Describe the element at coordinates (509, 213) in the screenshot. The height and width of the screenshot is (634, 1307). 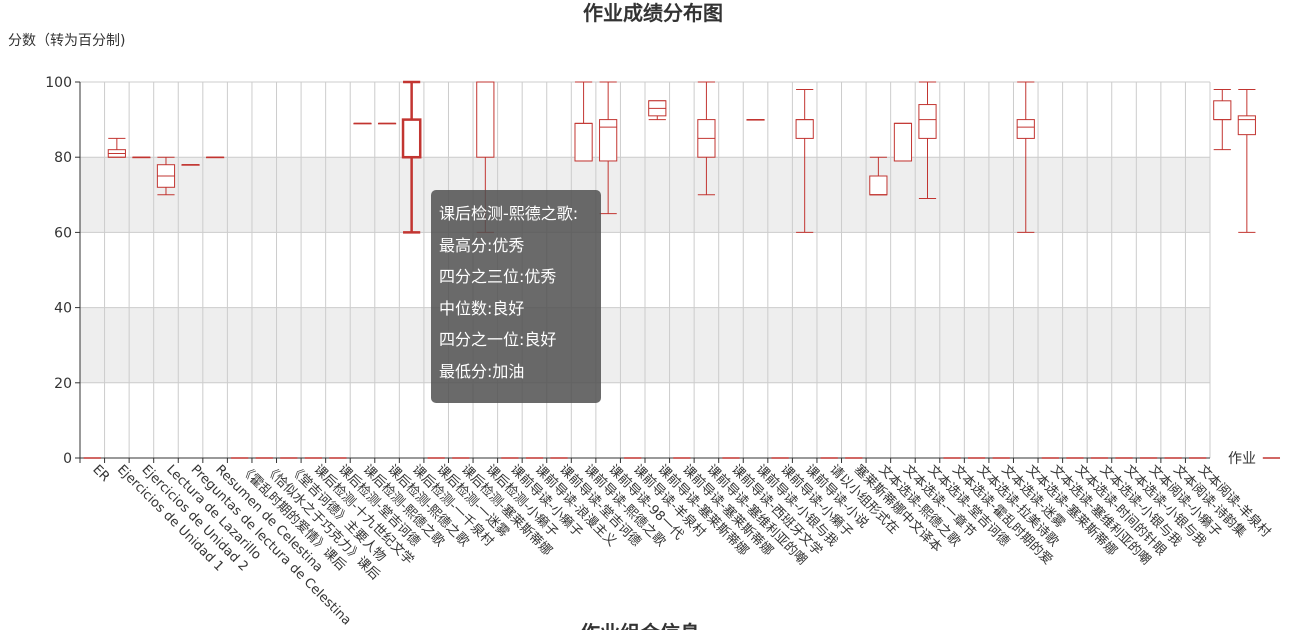
I see `tooltip-title: 课后检测-熙德之歌:` at that location.